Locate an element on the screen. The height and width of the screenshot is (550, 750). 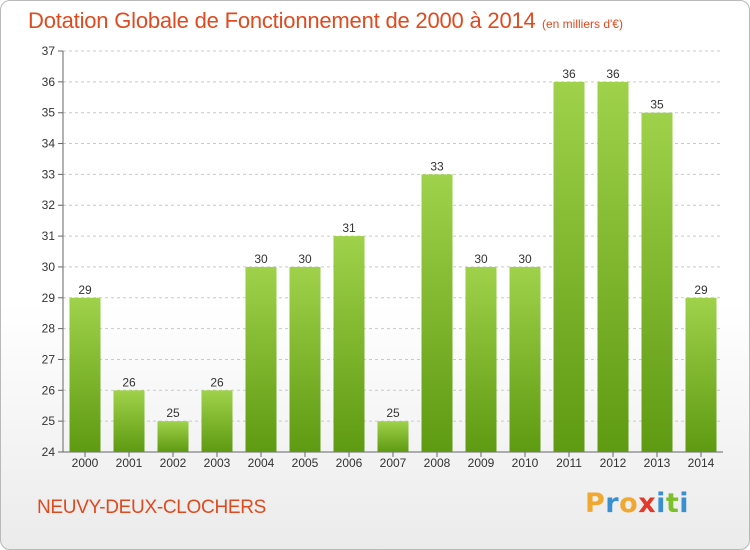
x-tick-label: 2008 is located at coordinates (437, 463).